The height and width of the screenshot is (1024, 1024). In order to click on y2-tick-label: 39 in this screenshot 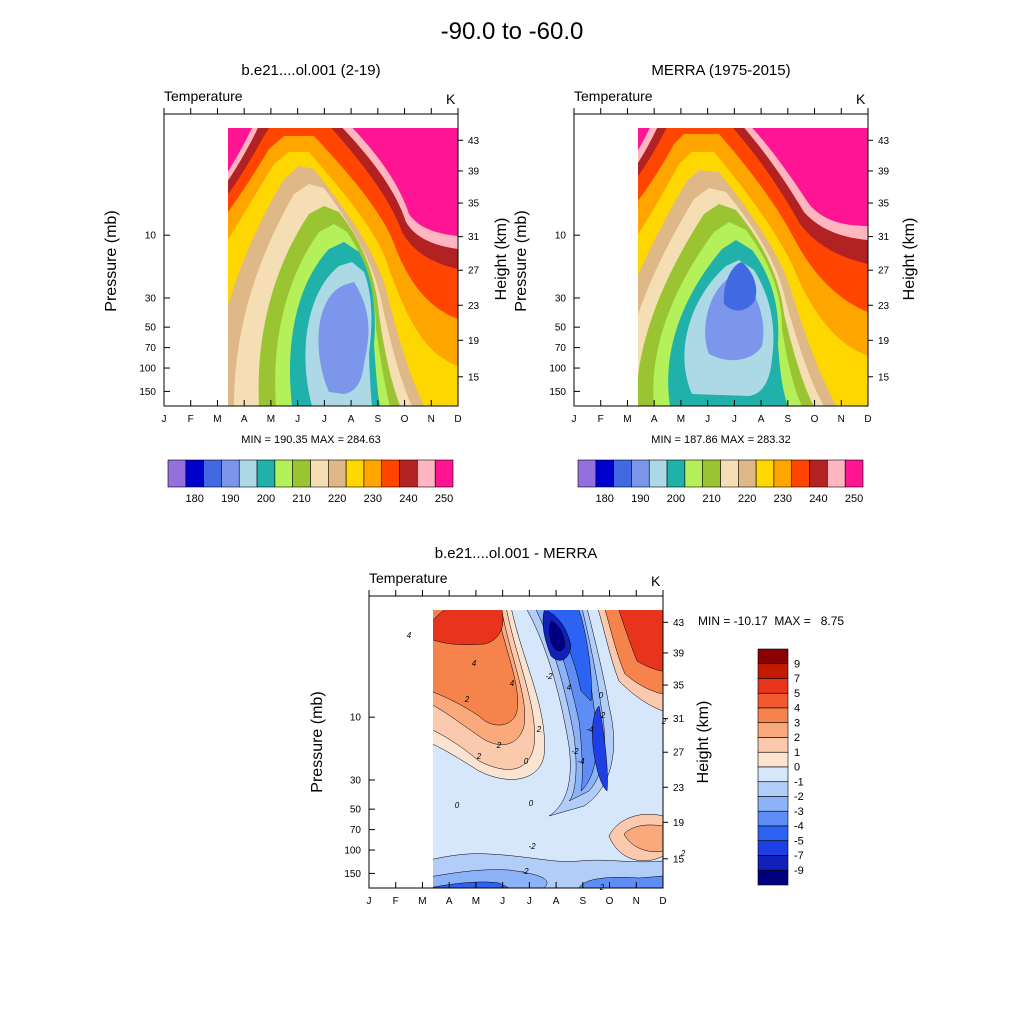, I will do `click(679, 653)`.